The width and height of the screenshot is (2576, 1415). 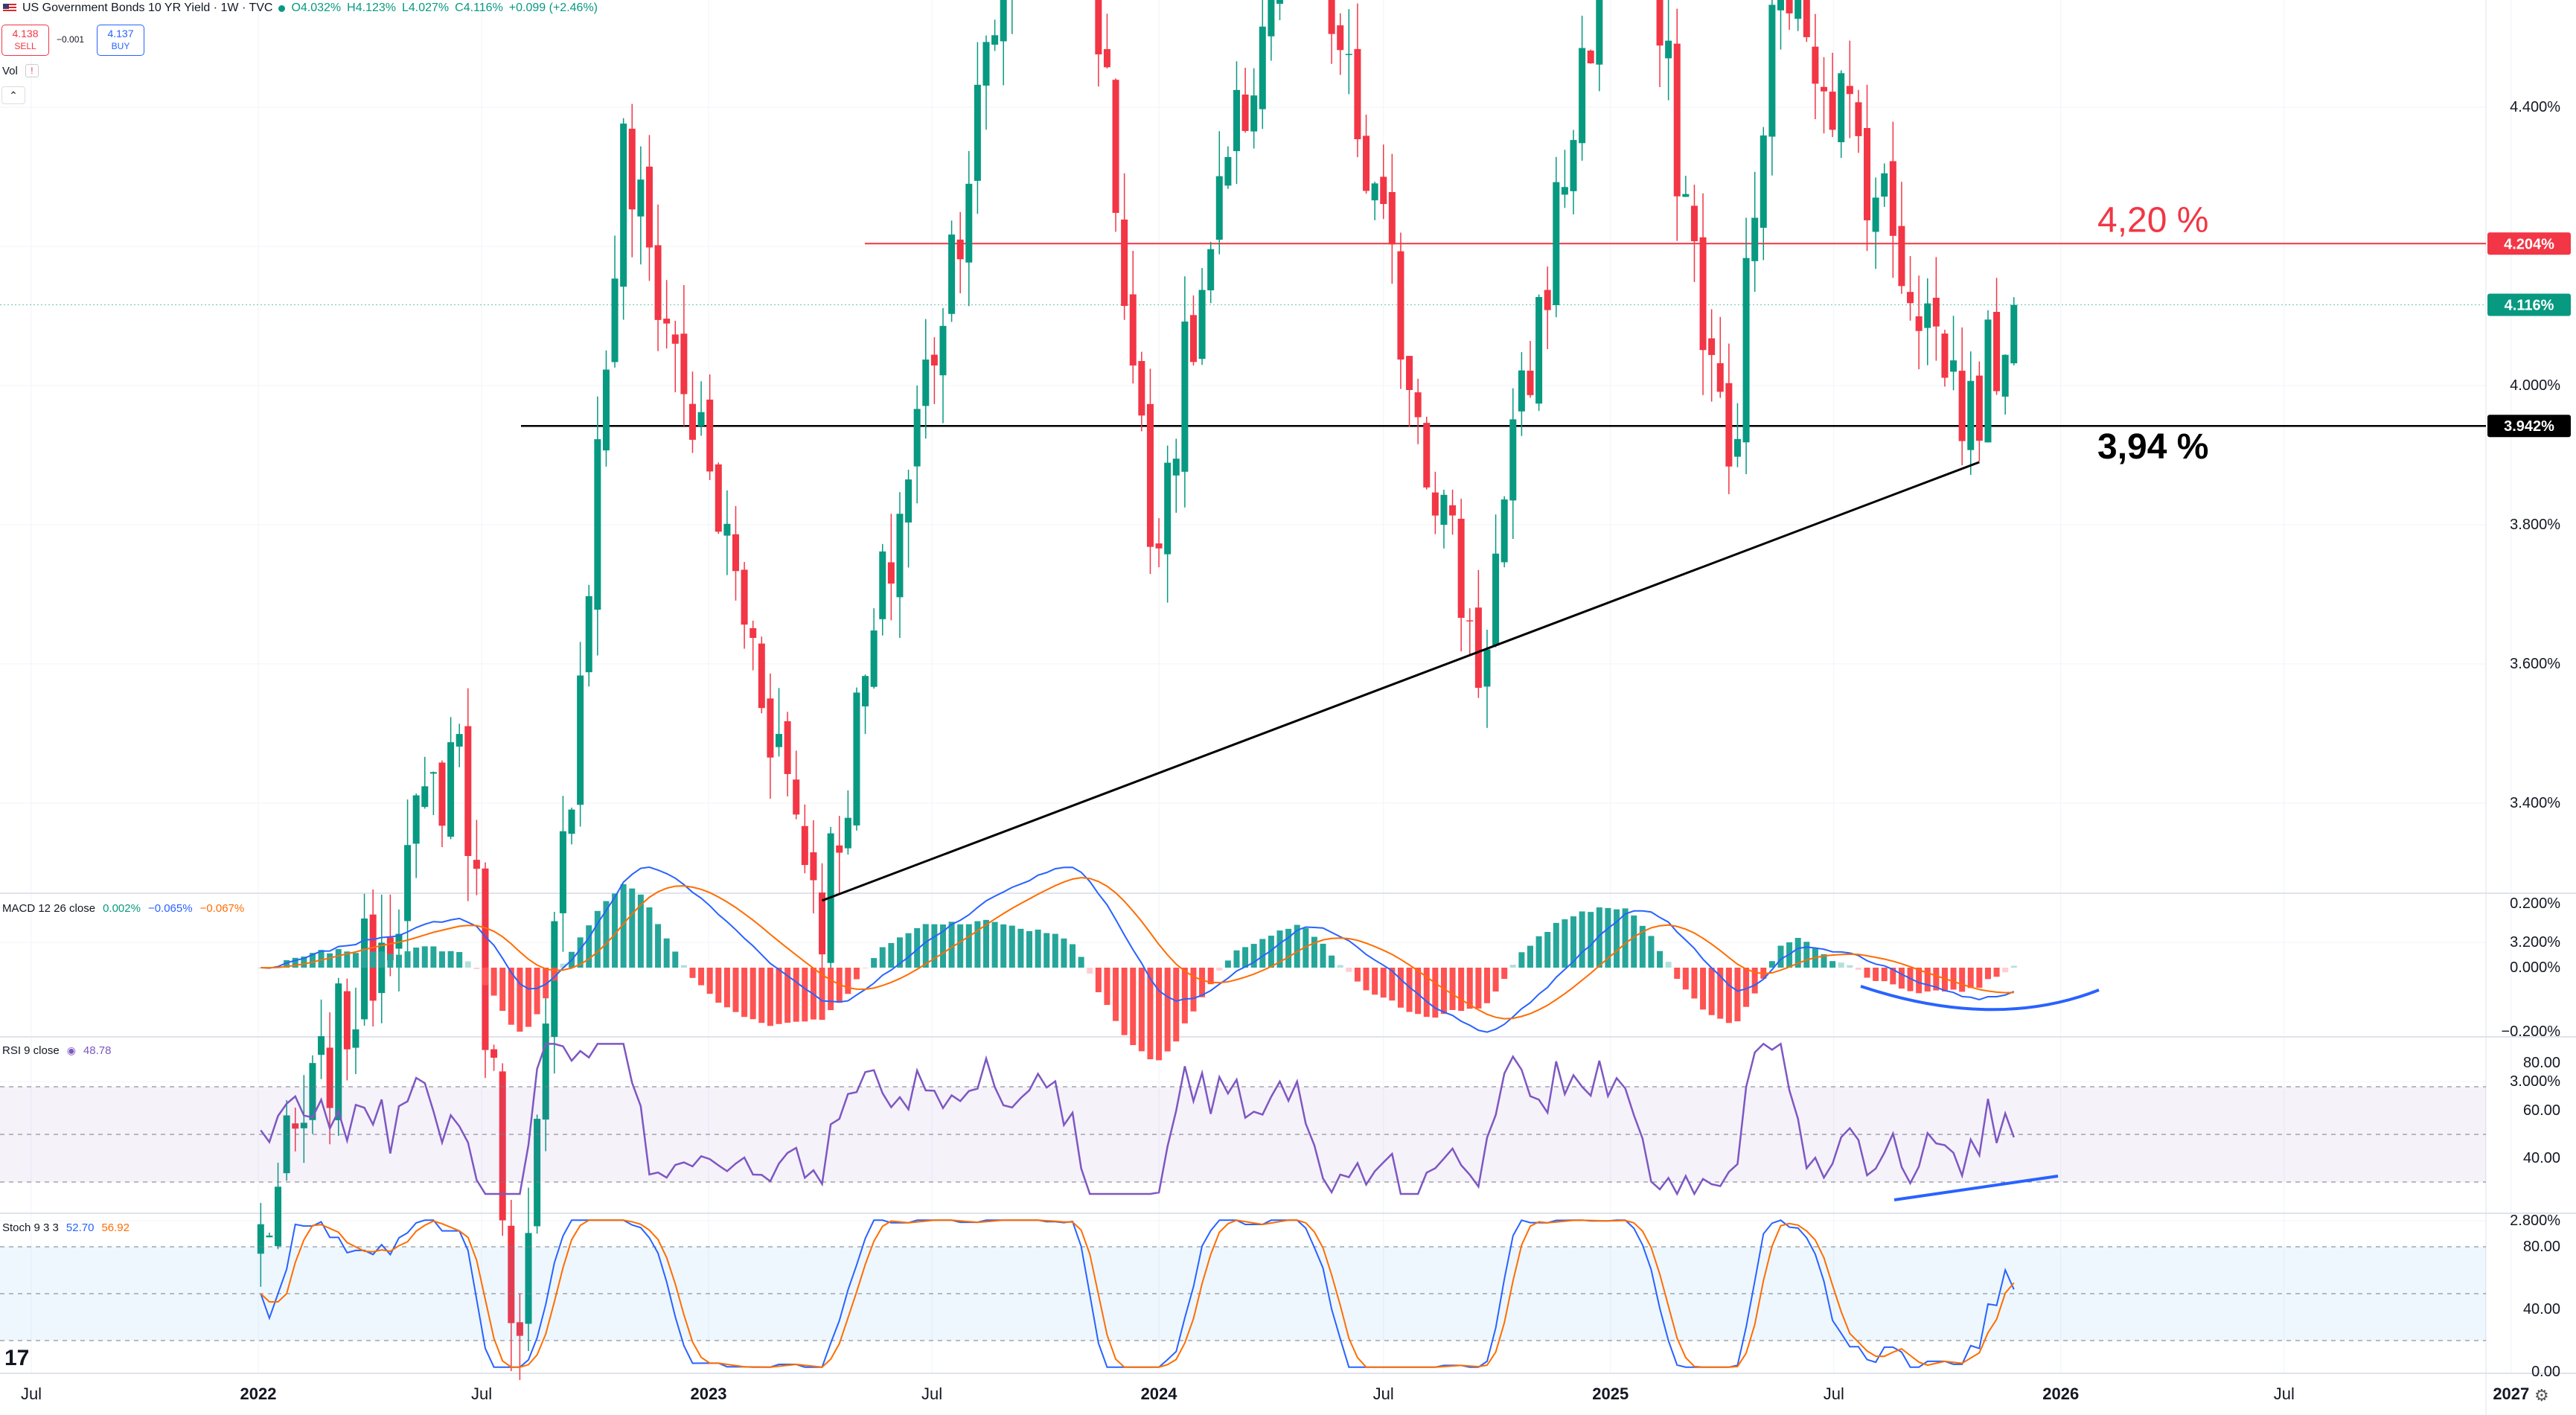 What do you see at coordinates (2511, 1393) in the screenshot?
I see `time-tick-label: 2027` at bounding box center [2511, 1393].